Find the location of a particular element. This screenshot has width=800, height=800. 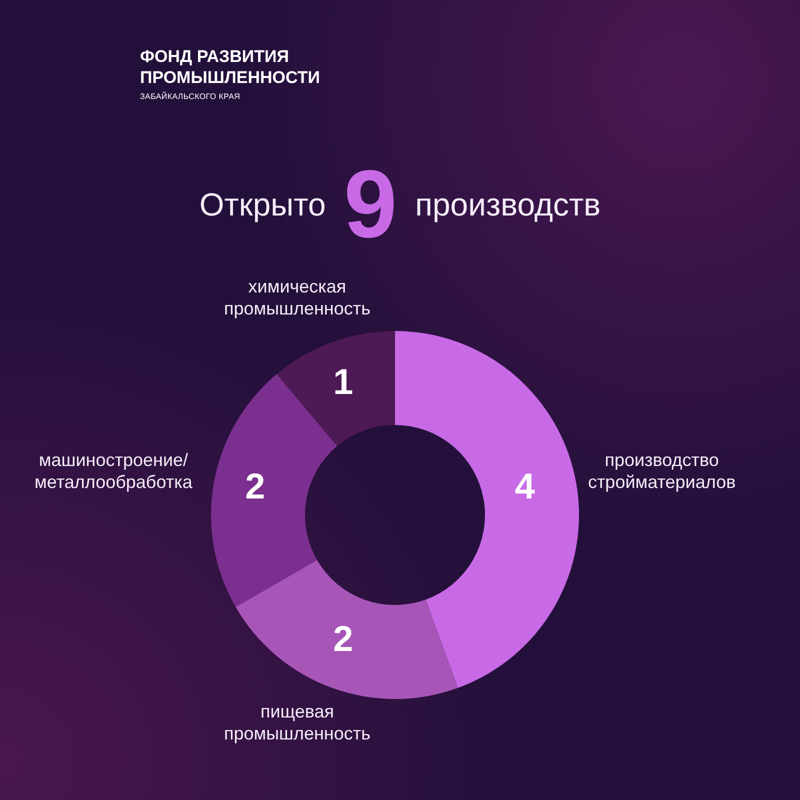

text: ФОНД РАЗВИТИЯ ПРОМЫШЛЕННОСТИ is located at coordinates (230, 67).